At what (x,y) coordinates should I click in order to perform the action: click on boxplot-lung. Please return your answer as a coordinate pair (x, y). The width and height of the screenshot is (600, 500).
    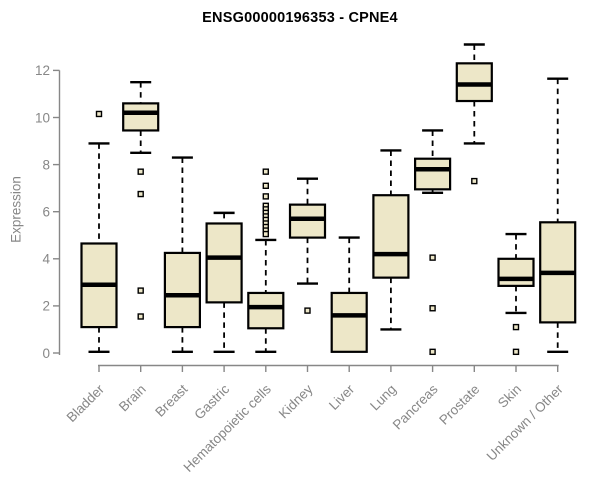
    Looking at the image, I should click on (391, 240).